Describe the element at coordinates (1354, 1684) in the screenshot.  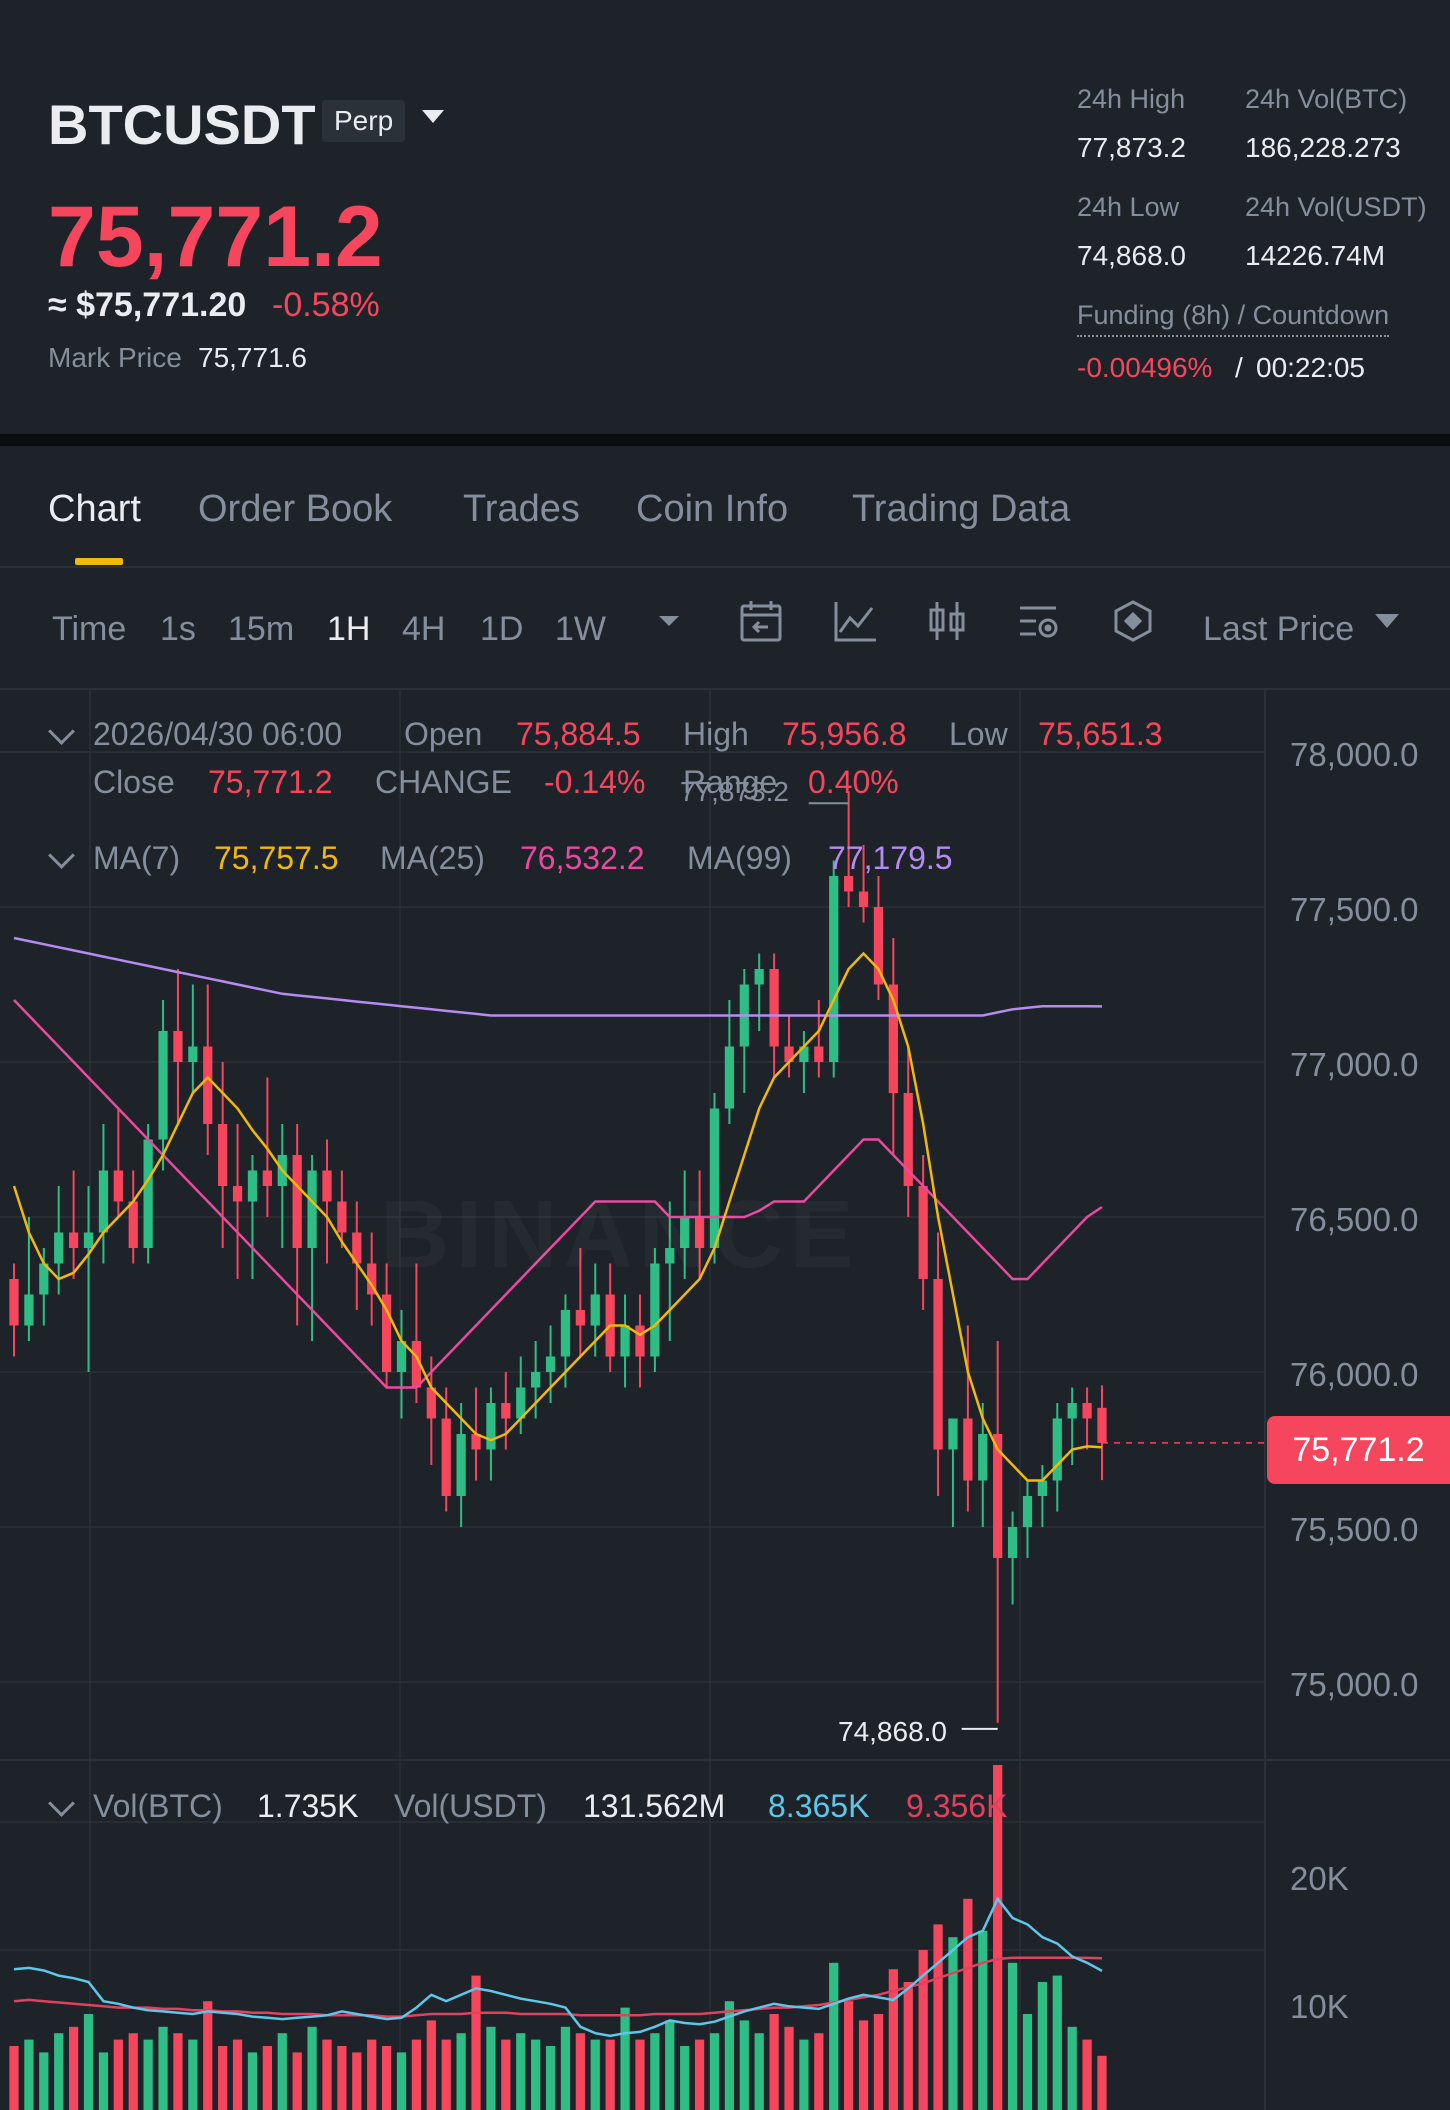
I see `y-tick-label: 75,000.0` at that location.